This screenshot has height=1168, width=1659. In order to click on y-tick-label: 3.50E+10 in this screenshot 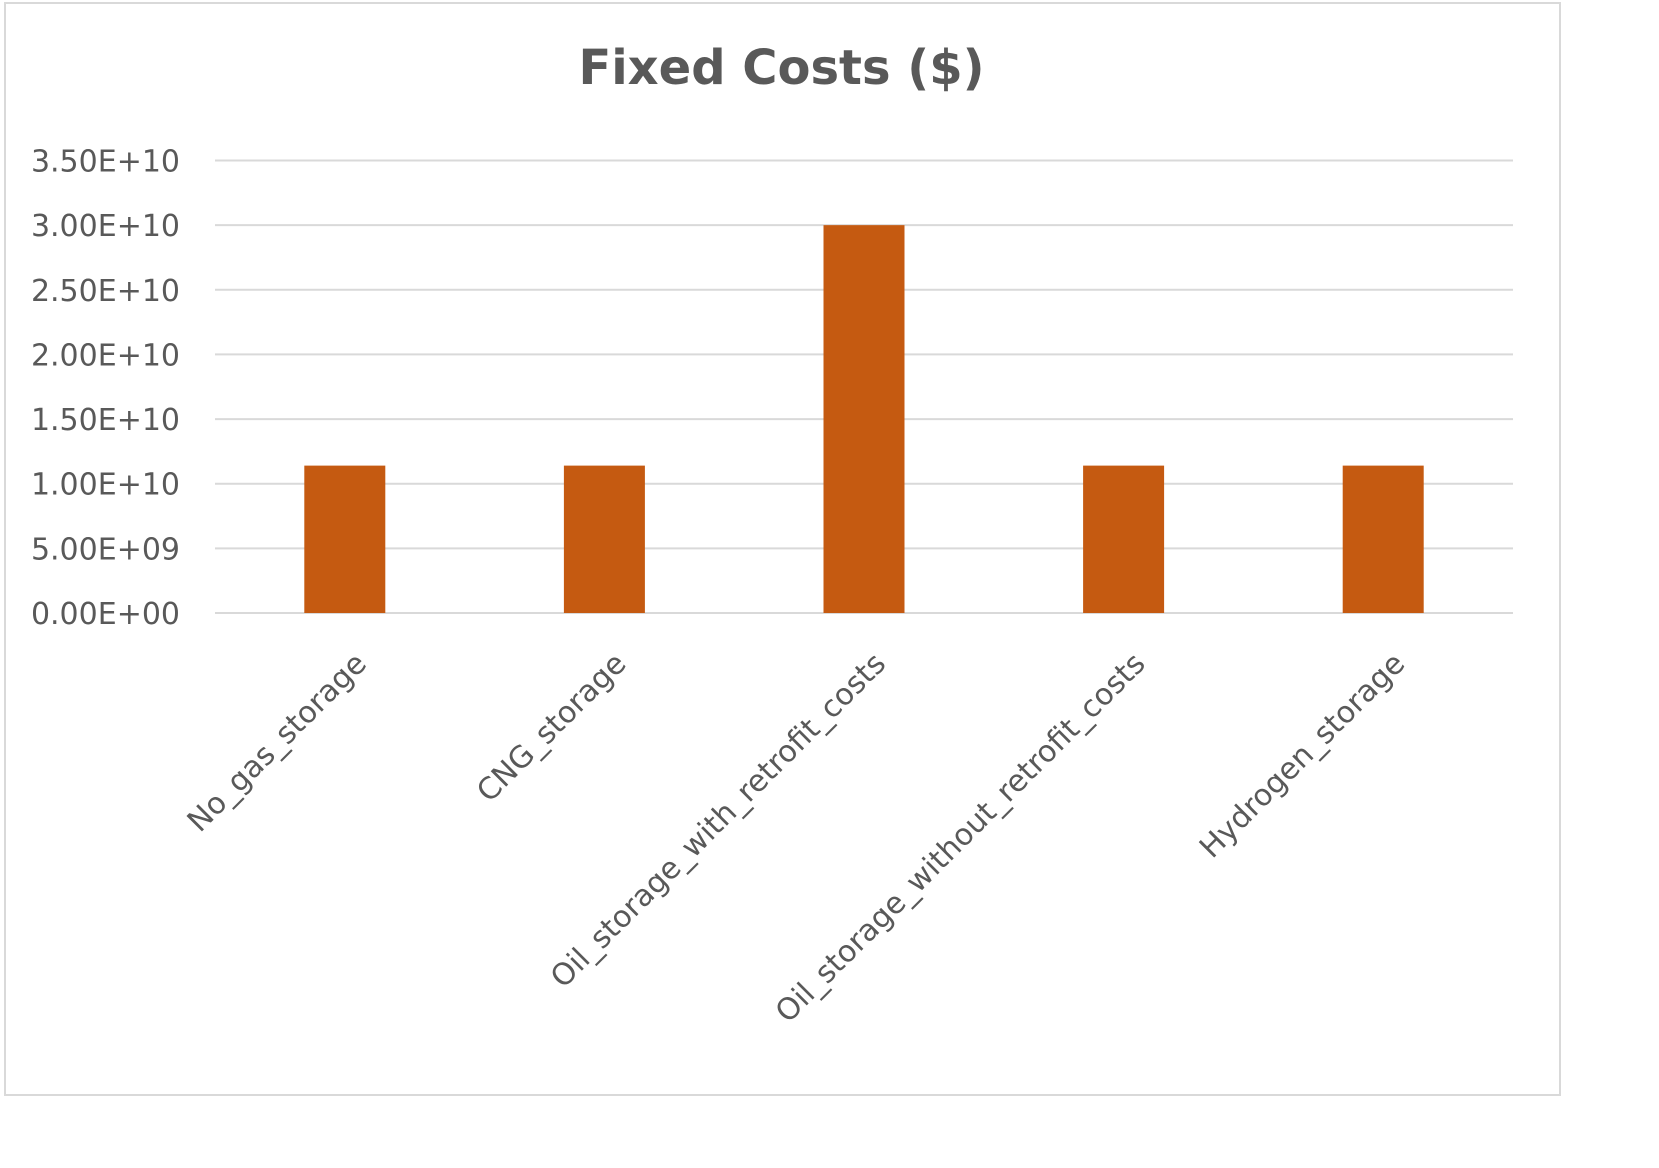, I will do `click(105, 162)`.